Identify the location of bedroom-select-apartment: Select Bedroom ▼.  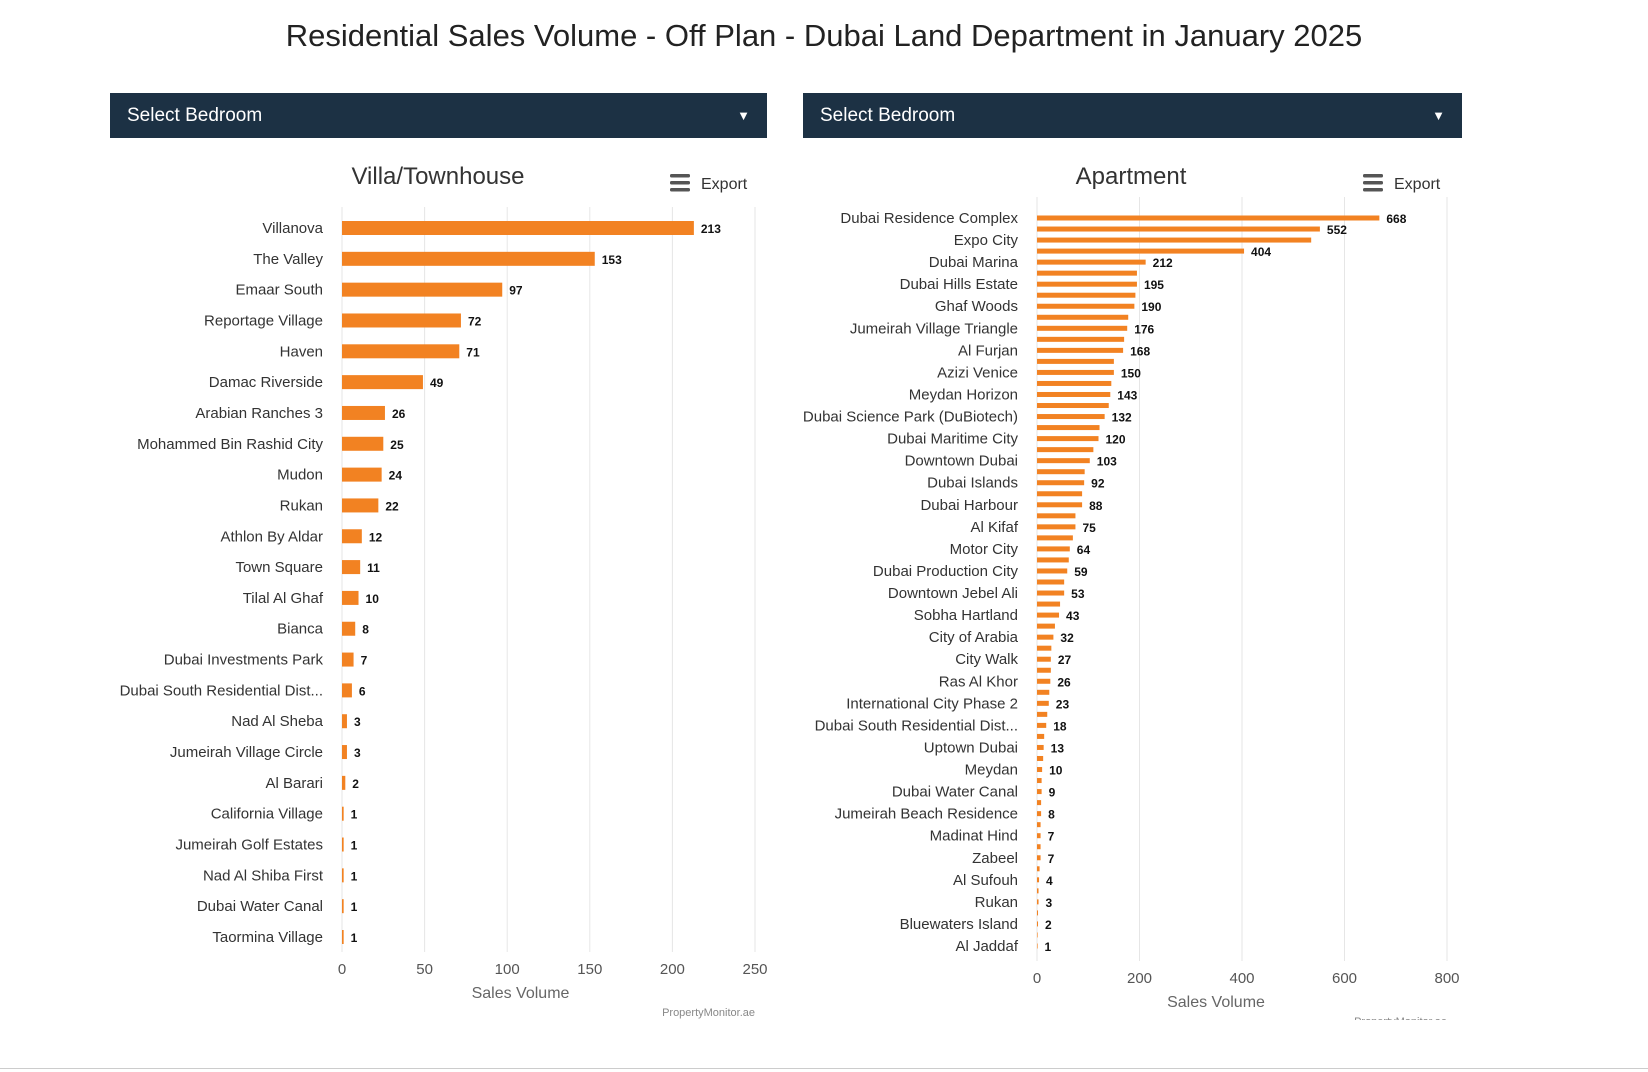
(1132, 115).